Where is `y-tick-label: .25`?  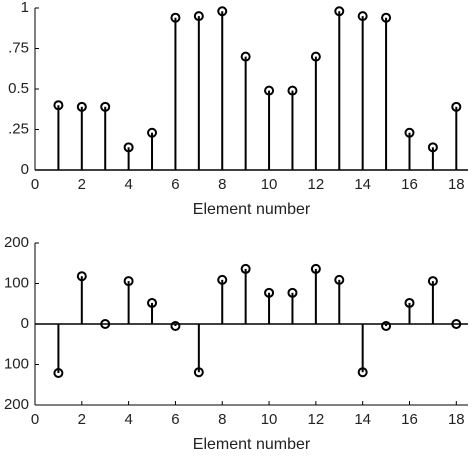 y-tick-label: .25 is located at coordinates (18, 128).